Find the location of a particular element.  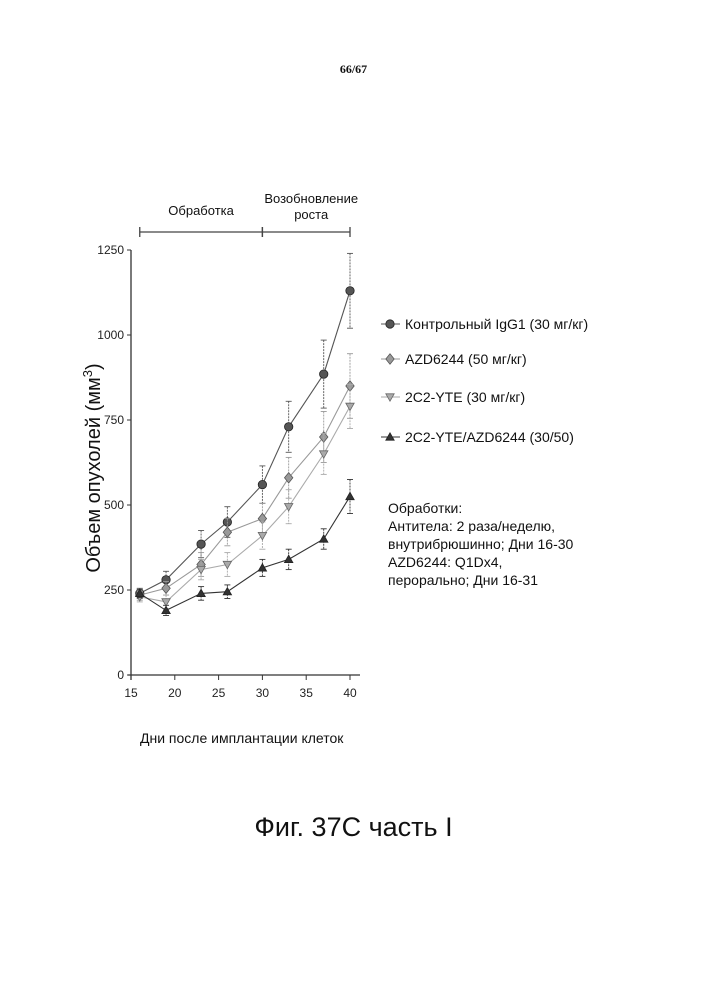

y-axis-label-close: ) is located at coordinates (94, 366).